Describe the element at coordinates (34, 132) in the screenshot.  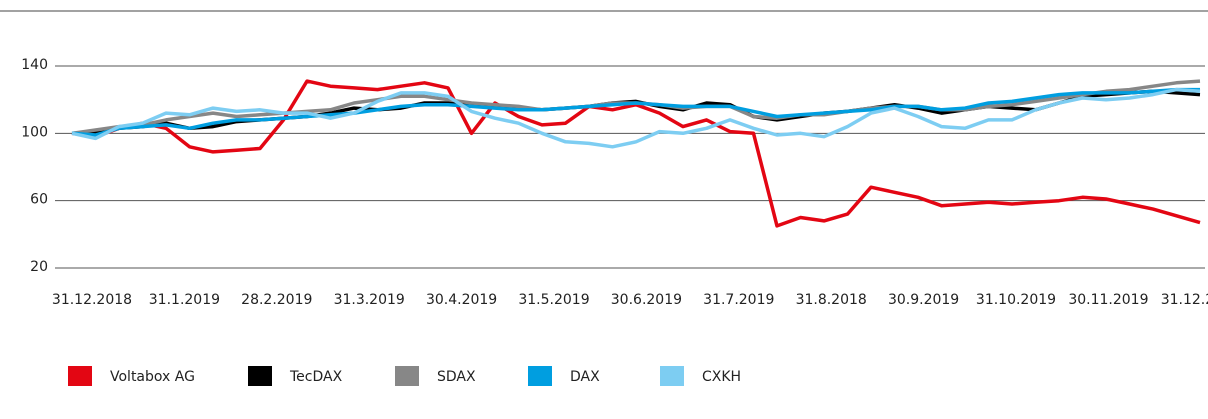
I see `y-tick-label: 100` at that location.